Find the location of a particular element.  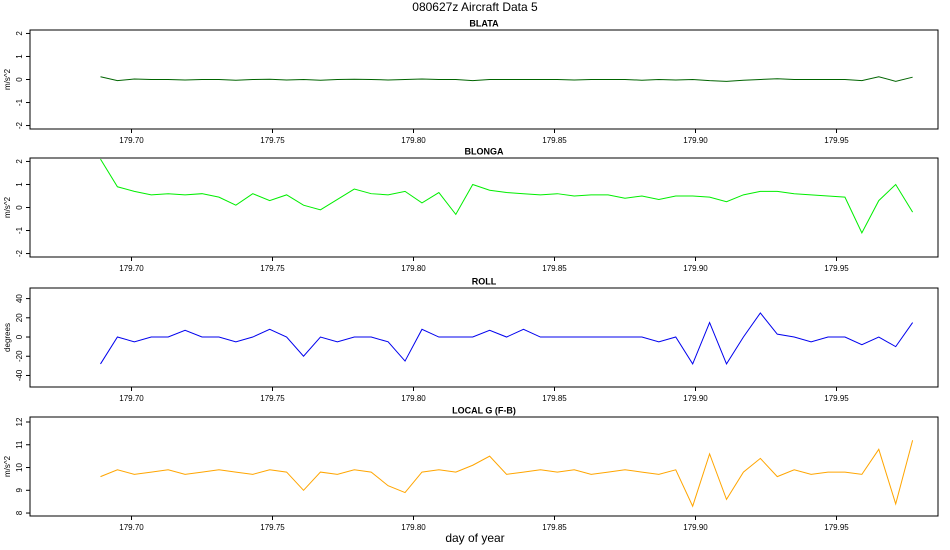

y-tick-label: 9 is located at coordinates (19, 490).